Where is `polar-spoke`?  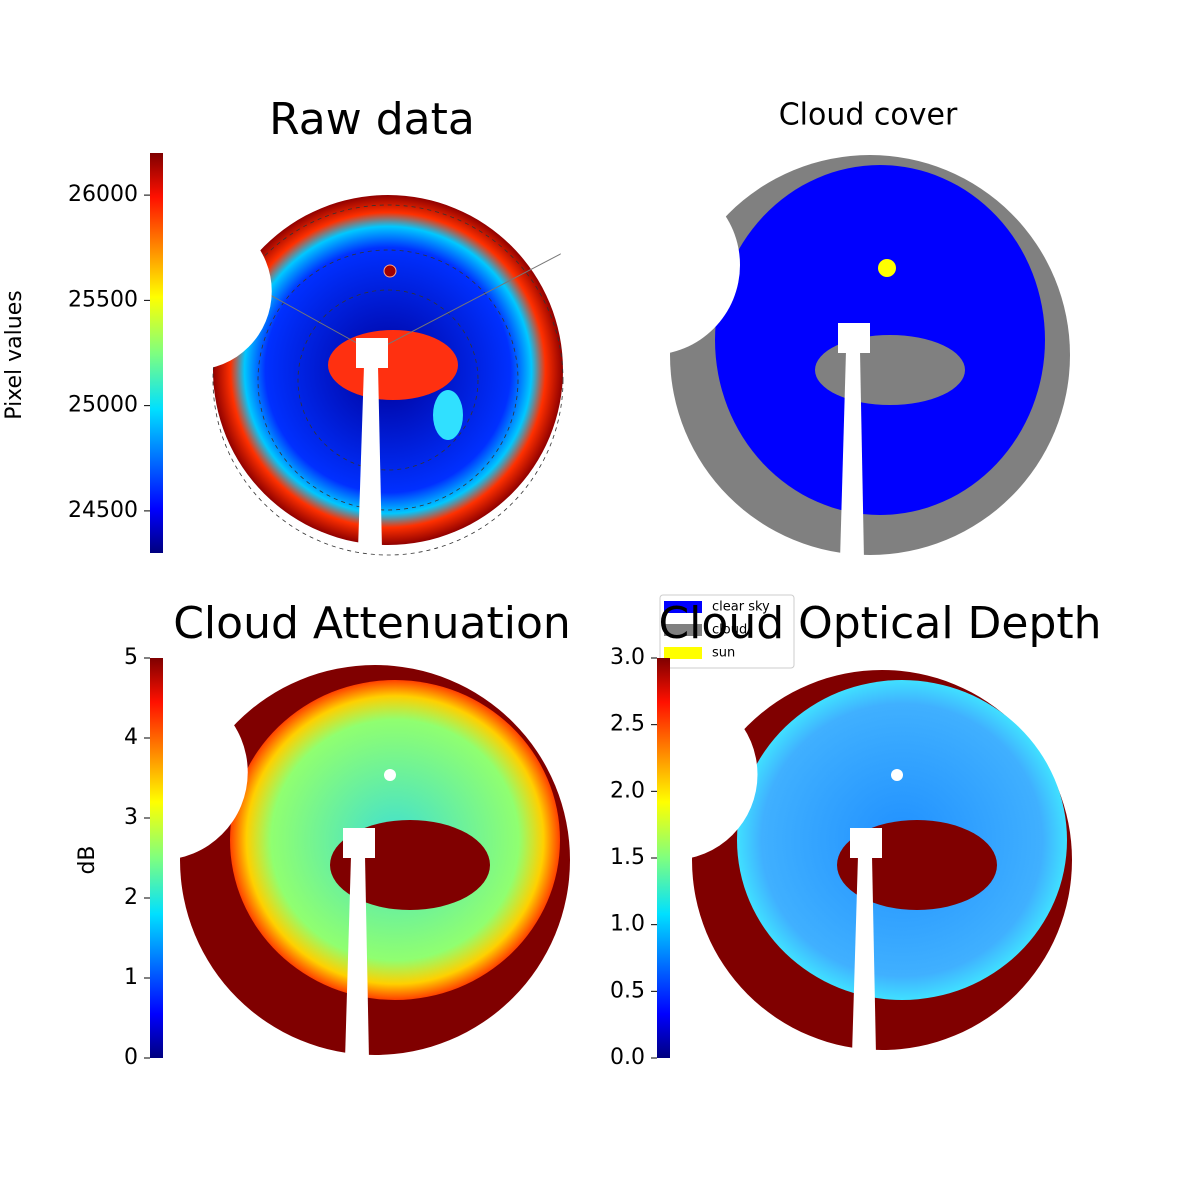 polar-spoke is located at coordinates (472, 300).